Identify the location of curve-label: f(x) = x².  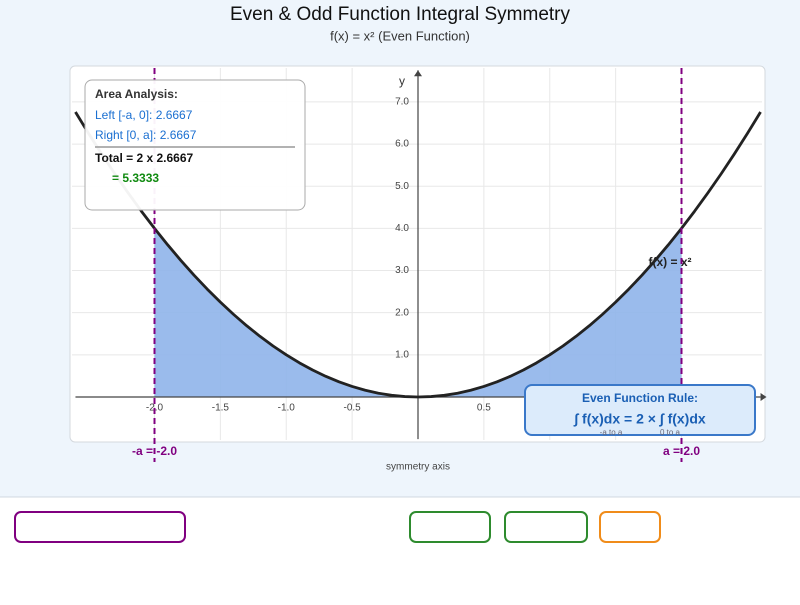
(669, 262).